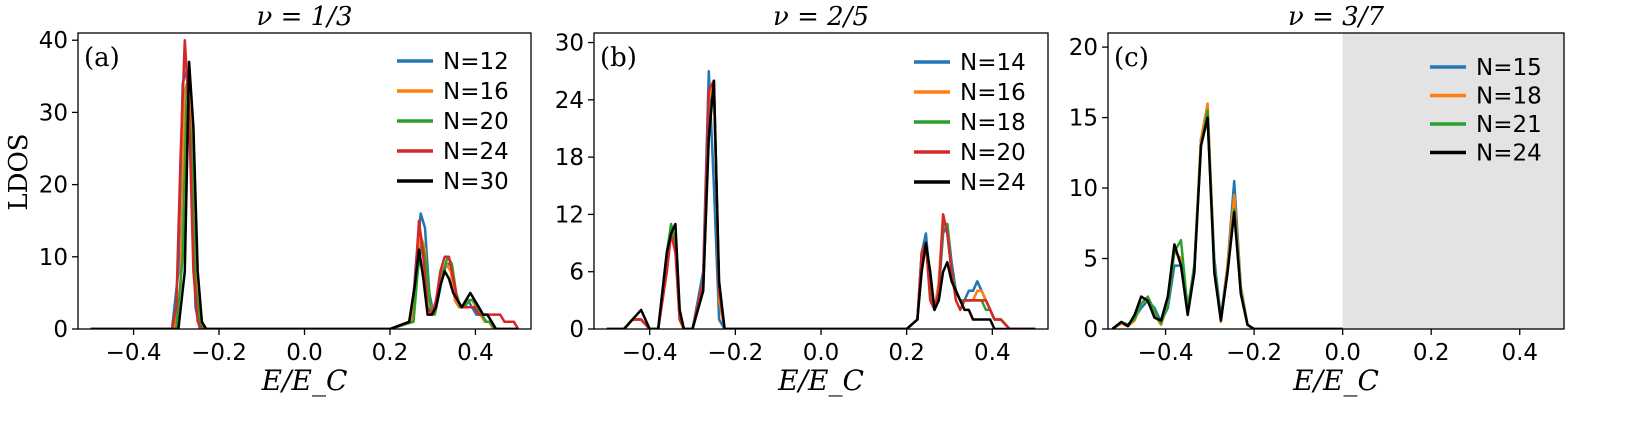 The height and width of the screenshot is (423, 1627). What do you see at coordinates (569, 158) in the screenshot?
I see `y-tick-label: 18` at bounding box center [569, 158].